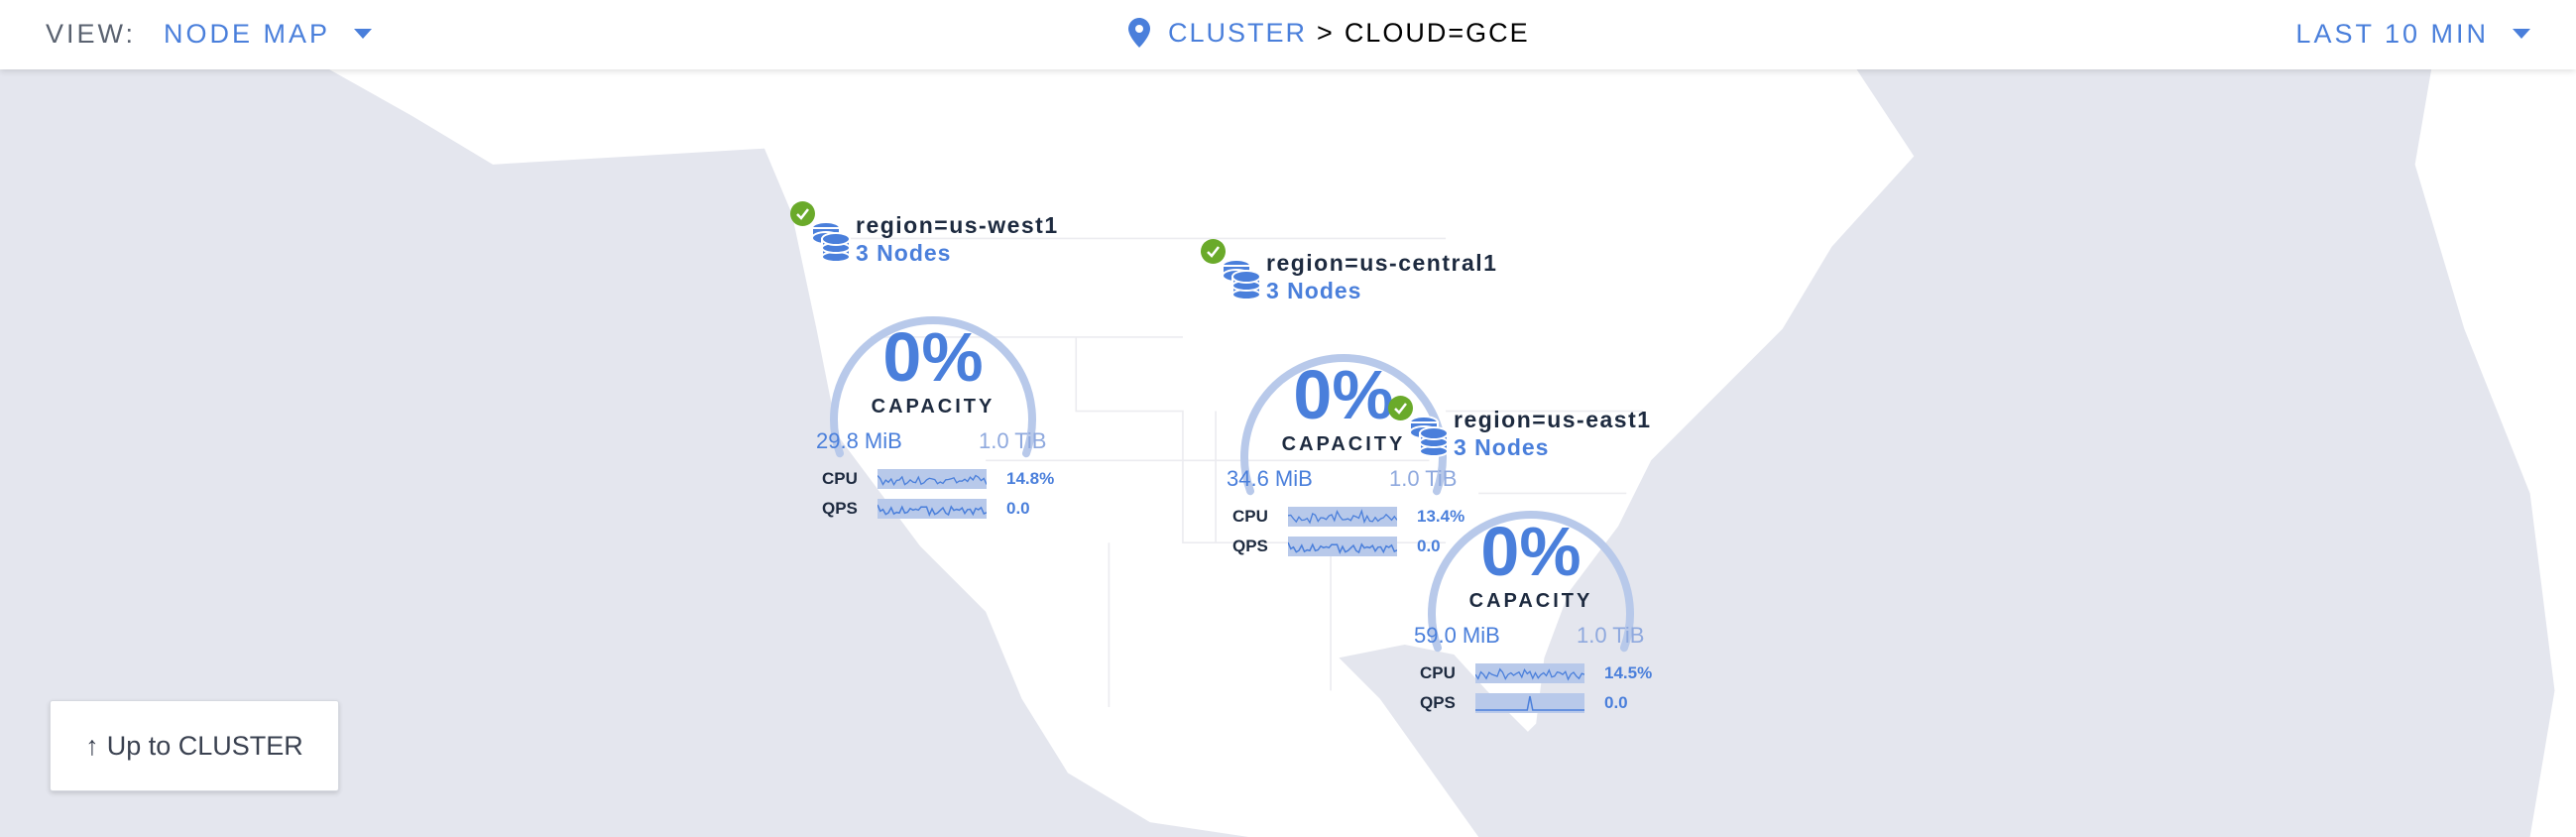 Image resolution: width=2576 pixels, height=837 pixels. What do you see at coordinates (1437, 33) in the screenshot?
I see `breadcrumb-current: CLOUD=GCE` at bounding box center [1437, 33].